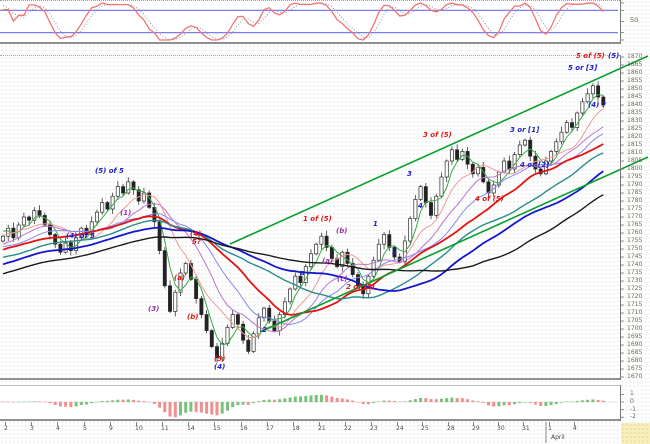  I want to click on date-tick-label: 14, so click(191, 428).